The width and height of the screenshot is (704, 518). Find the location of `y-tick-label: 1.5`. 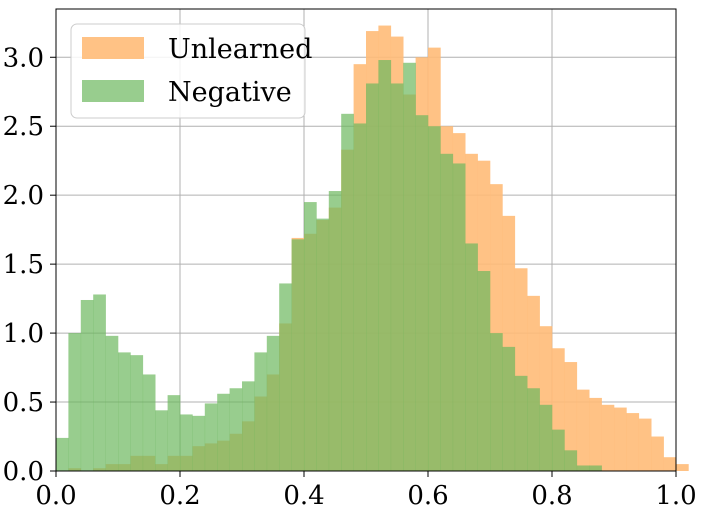

y-tick-label: 1.5 is located at coordinates (23, 265).